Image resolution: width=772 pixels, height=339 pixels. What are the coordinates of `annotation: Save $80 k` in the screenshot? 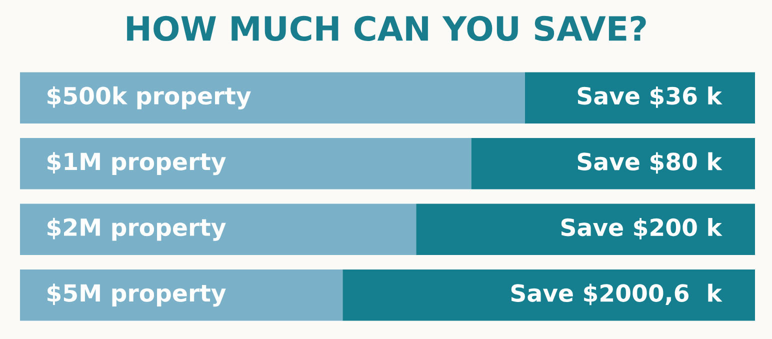 It's located at (650, 163).